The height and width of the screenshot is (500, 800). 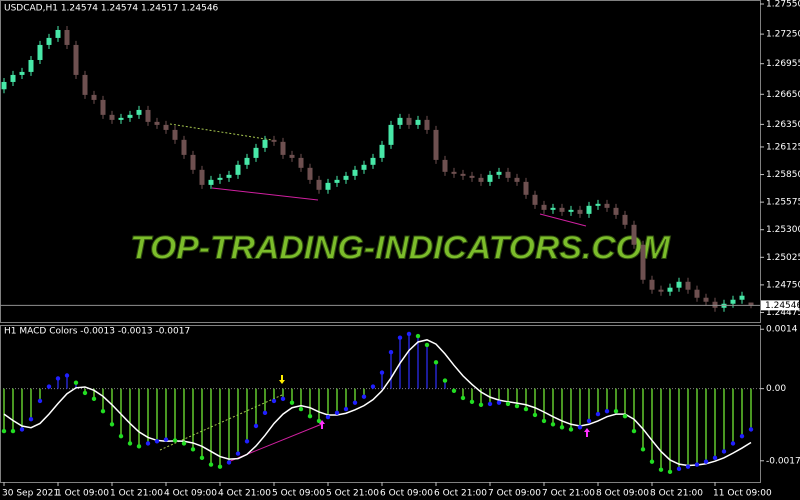 I want to click on y-tick-label: 1.27250, so click(x=783, y=35).